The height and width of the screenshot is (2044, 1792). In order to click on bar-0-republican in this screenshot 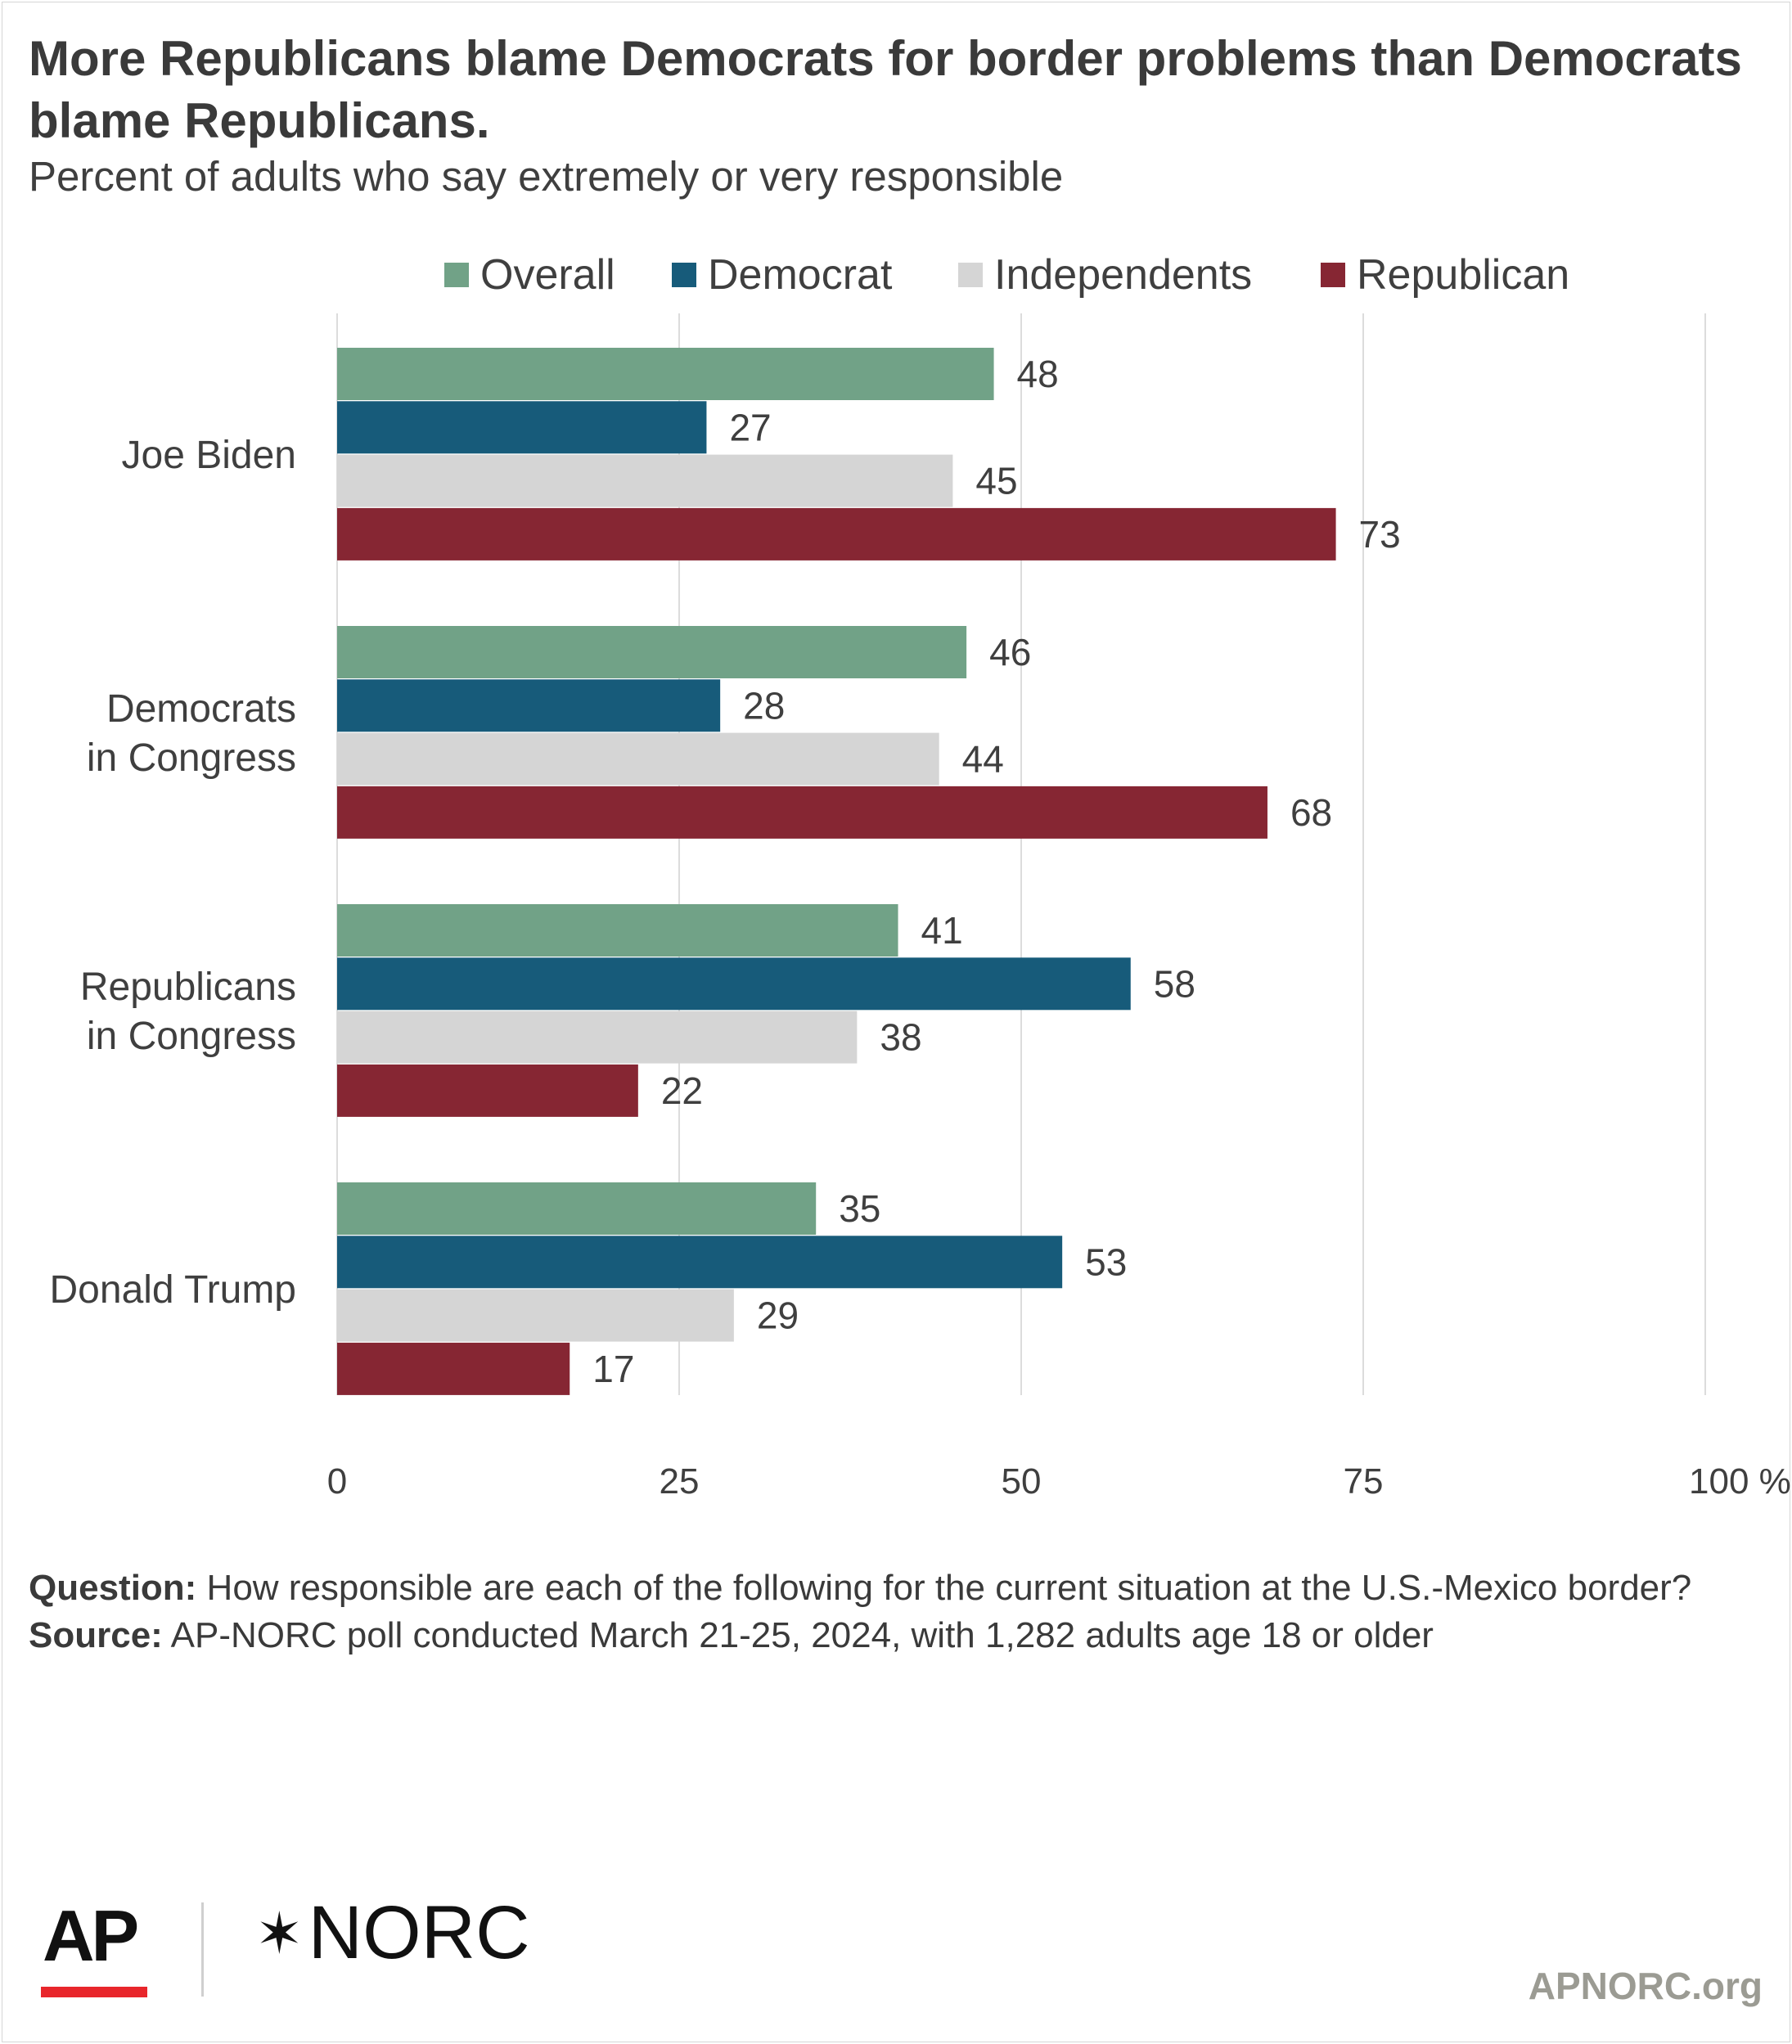, I will do `click(836, 534)`.